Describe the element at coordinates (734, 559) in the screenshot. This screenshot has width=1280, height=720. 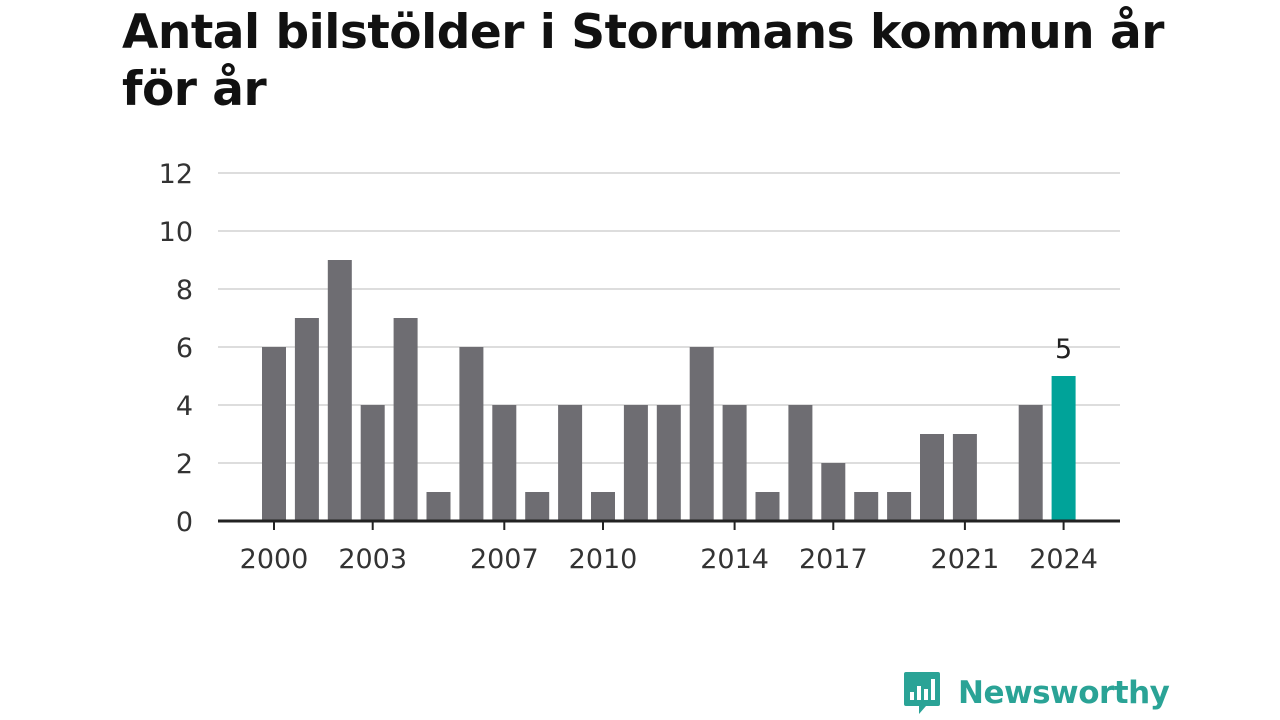
I see `x-tick-label: 2014` at that location.